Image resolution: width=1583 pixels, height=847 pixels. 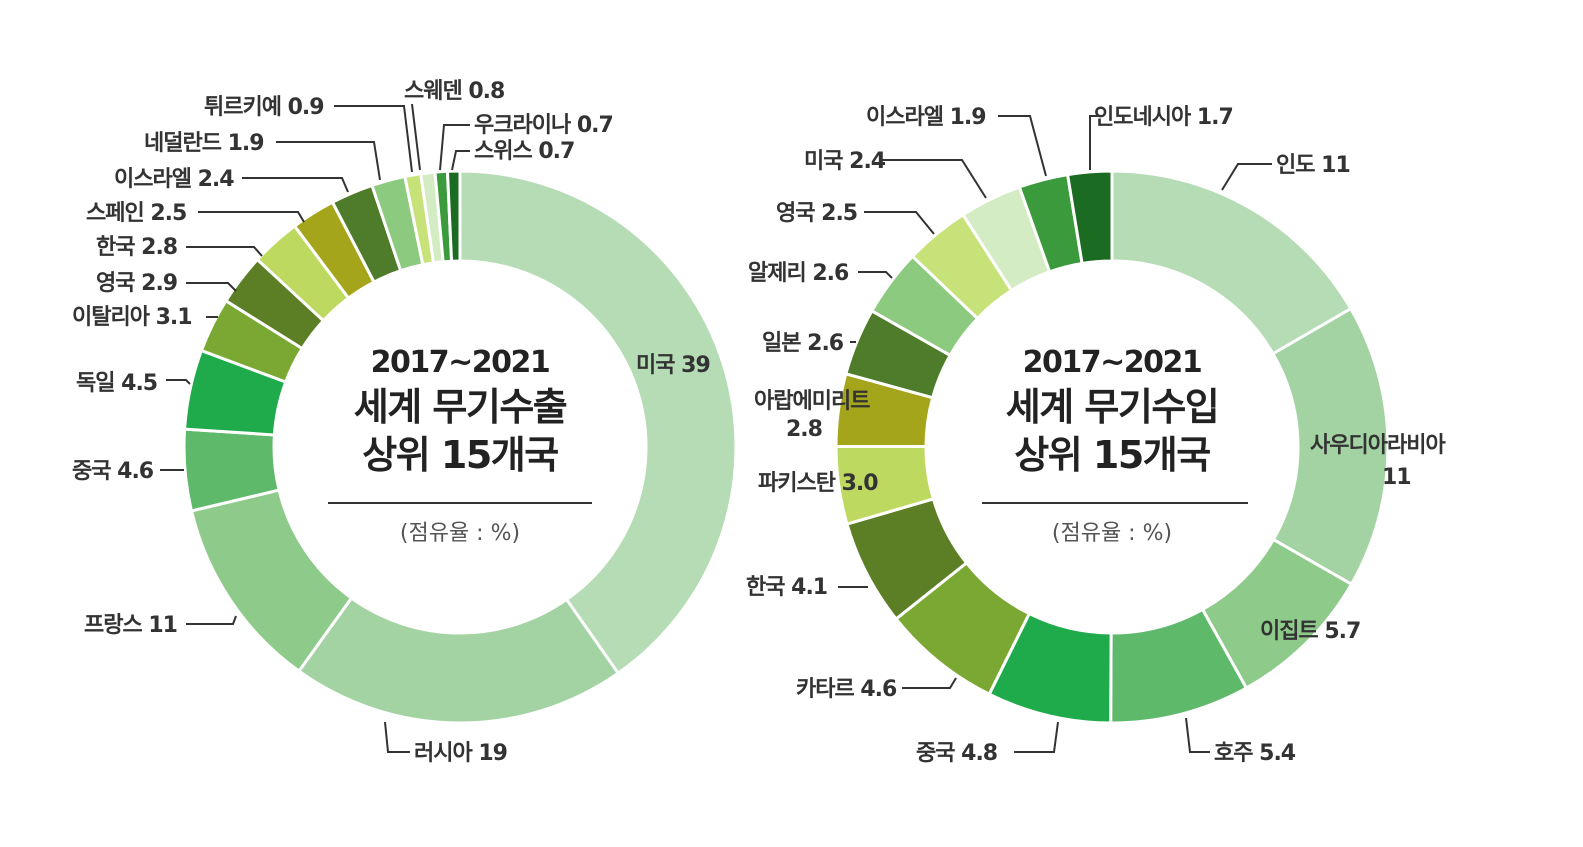 I want to click on slice-label-13: 이스라엘 1.9, so click(x=926, y=117).